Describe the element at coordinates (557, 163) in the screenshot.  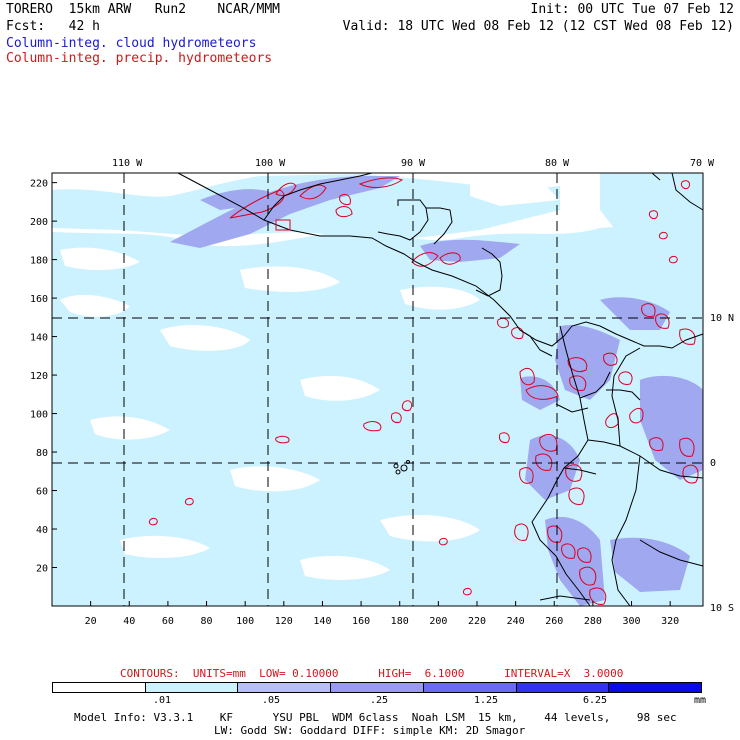
I see `lon-label-80w: 80 W` at that location.